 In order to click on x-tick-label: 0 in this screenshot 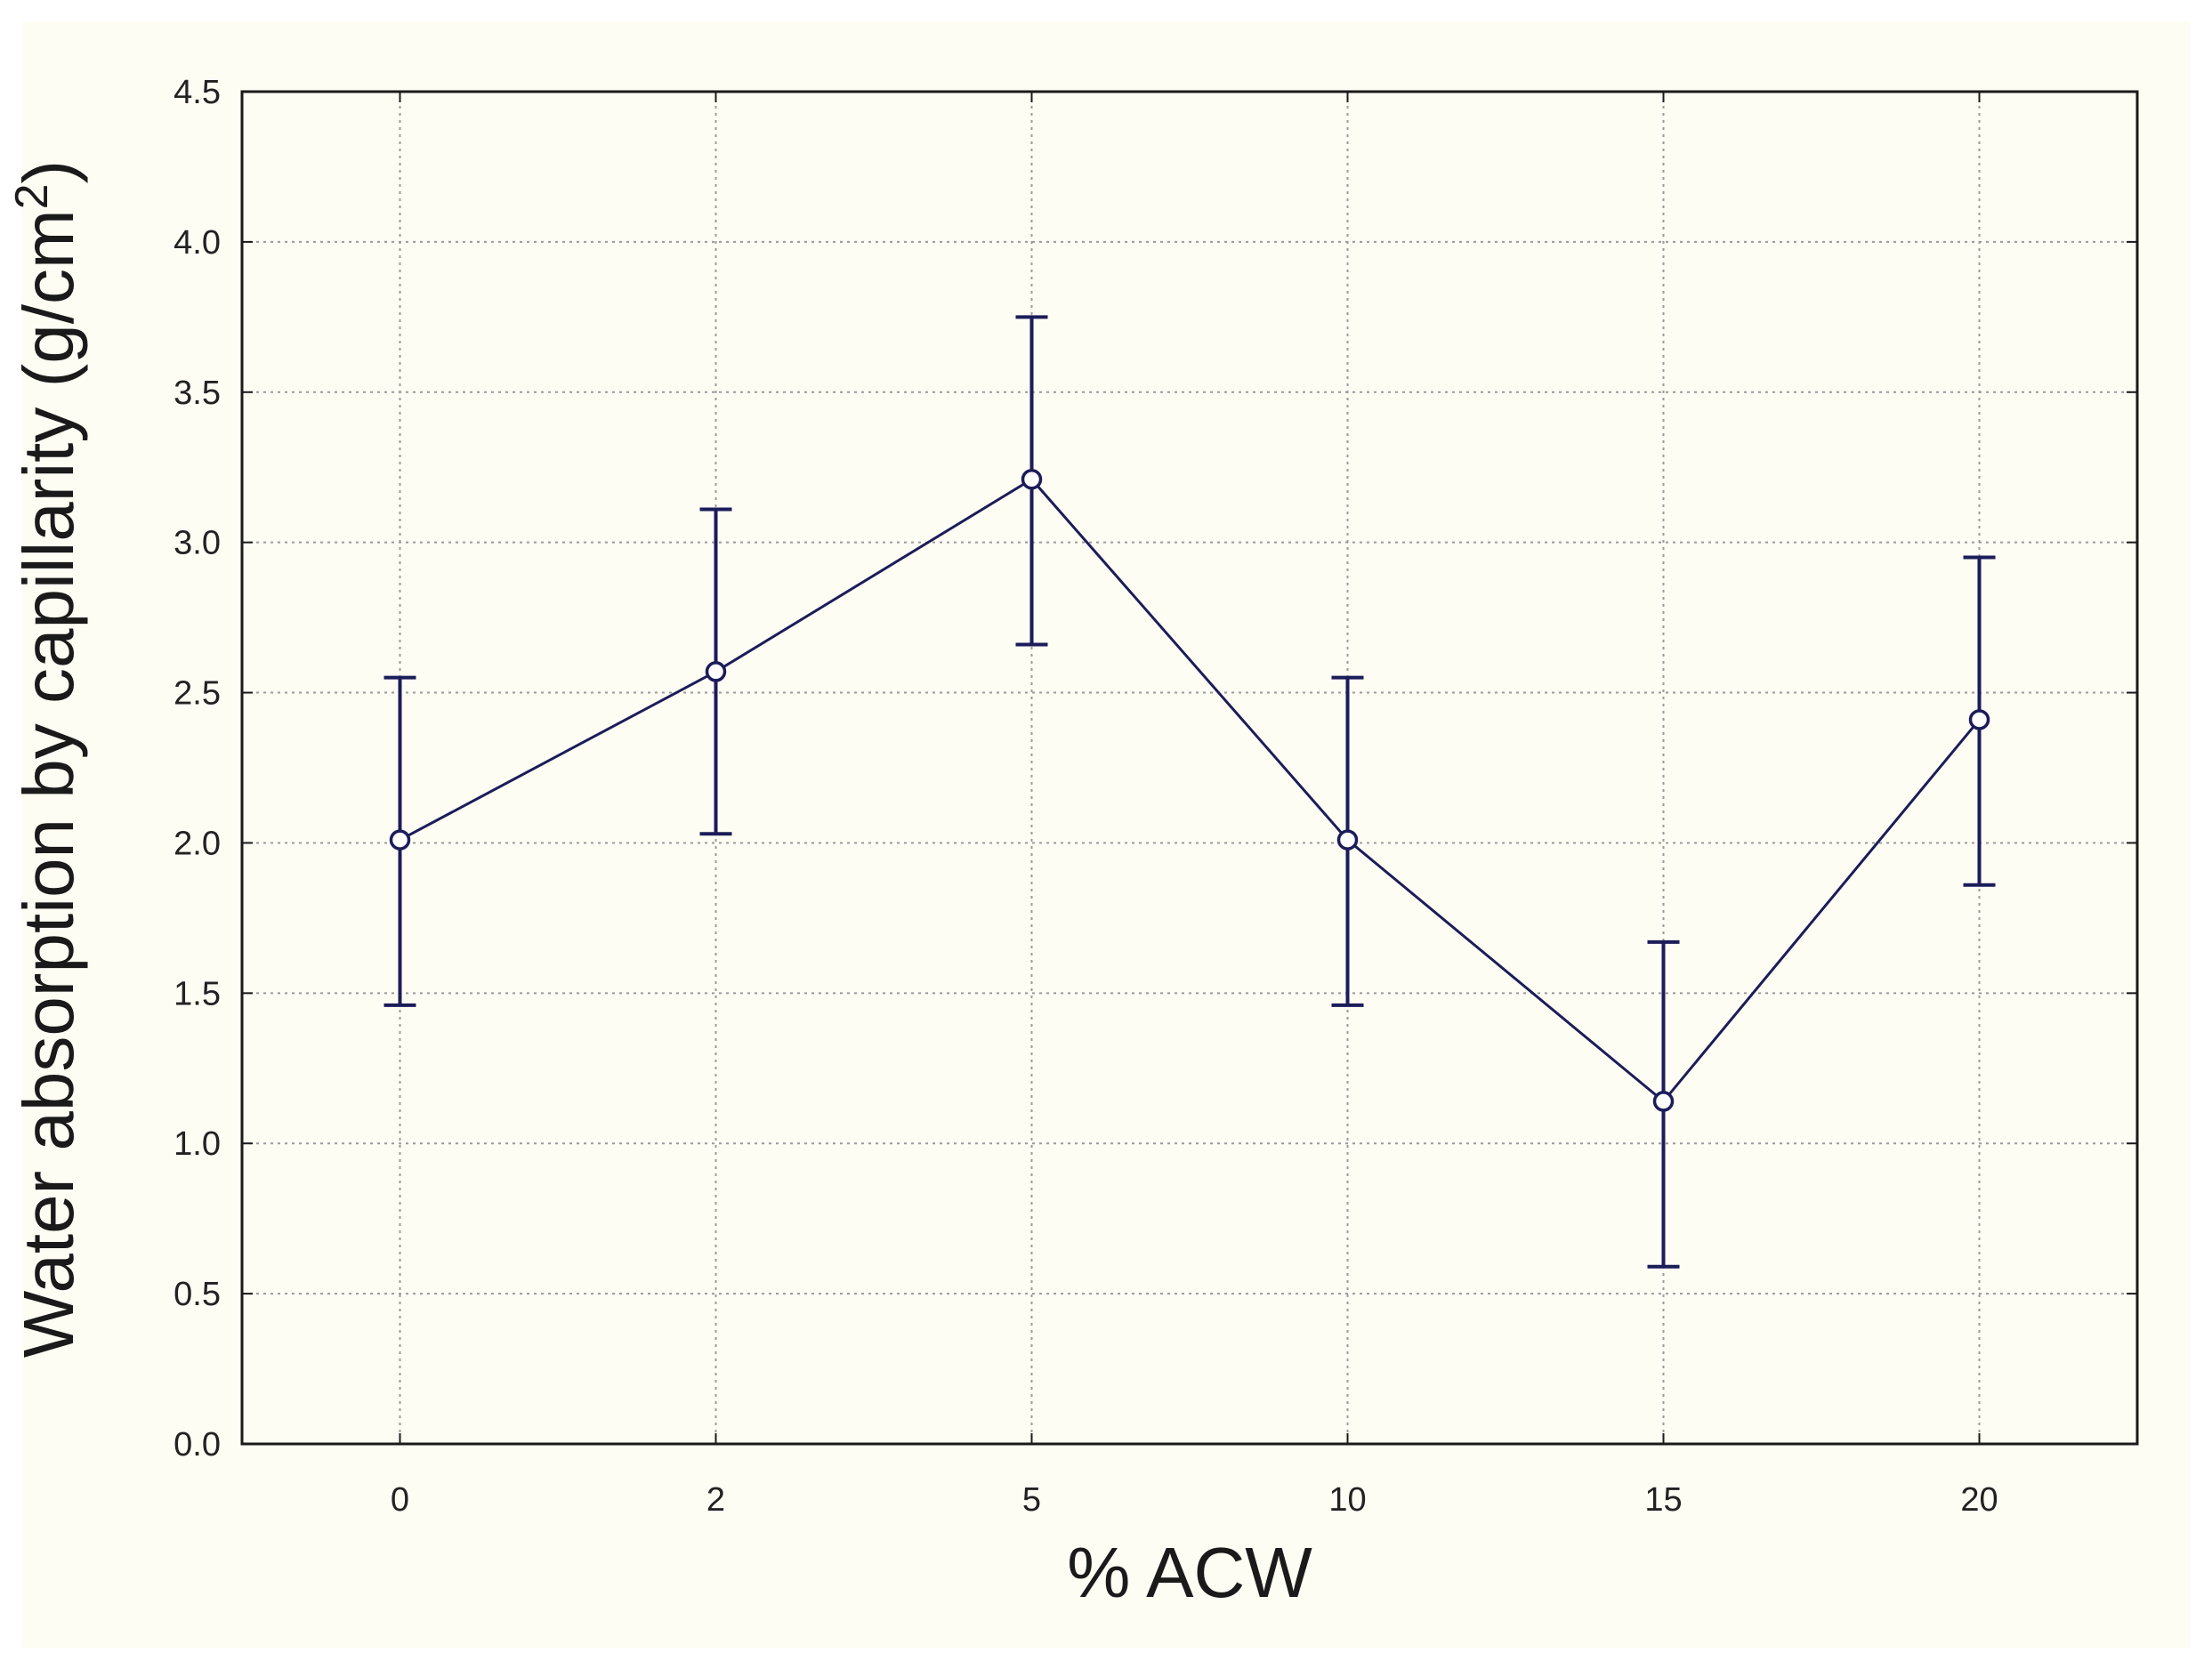, I will do `click(400, 1500)`.